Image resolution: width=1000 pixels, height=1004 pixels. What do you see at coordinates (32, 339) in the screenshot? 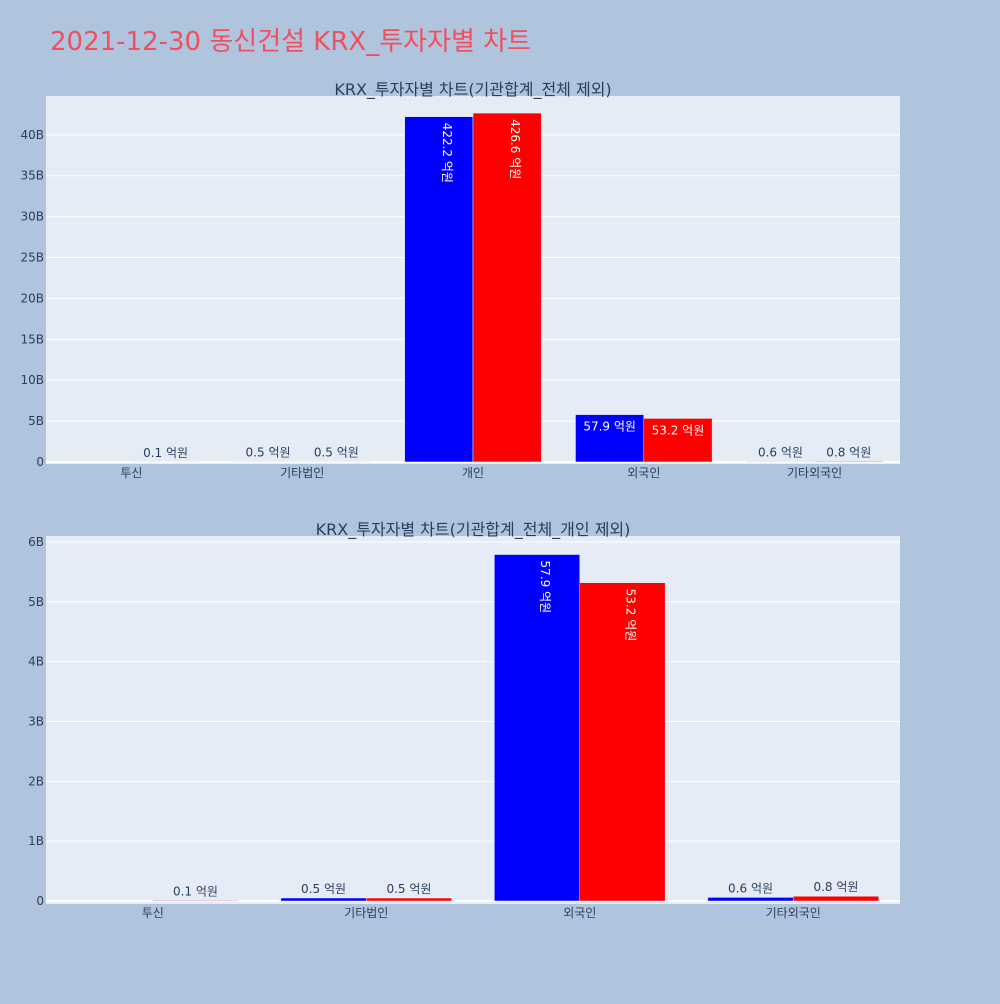
I see `y-tick-label: 15B` at bounding box center [32, 339].